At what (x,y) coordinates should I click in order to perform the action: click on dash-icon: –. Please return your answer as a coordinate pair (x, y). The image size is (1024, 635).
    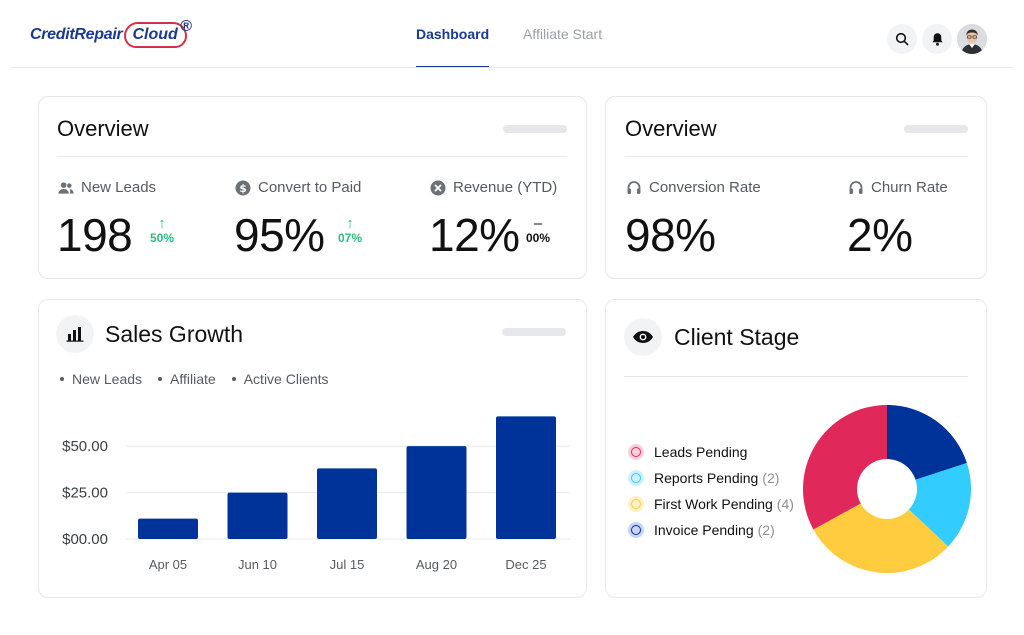
    Looking at the image, I should click on (538, 223).